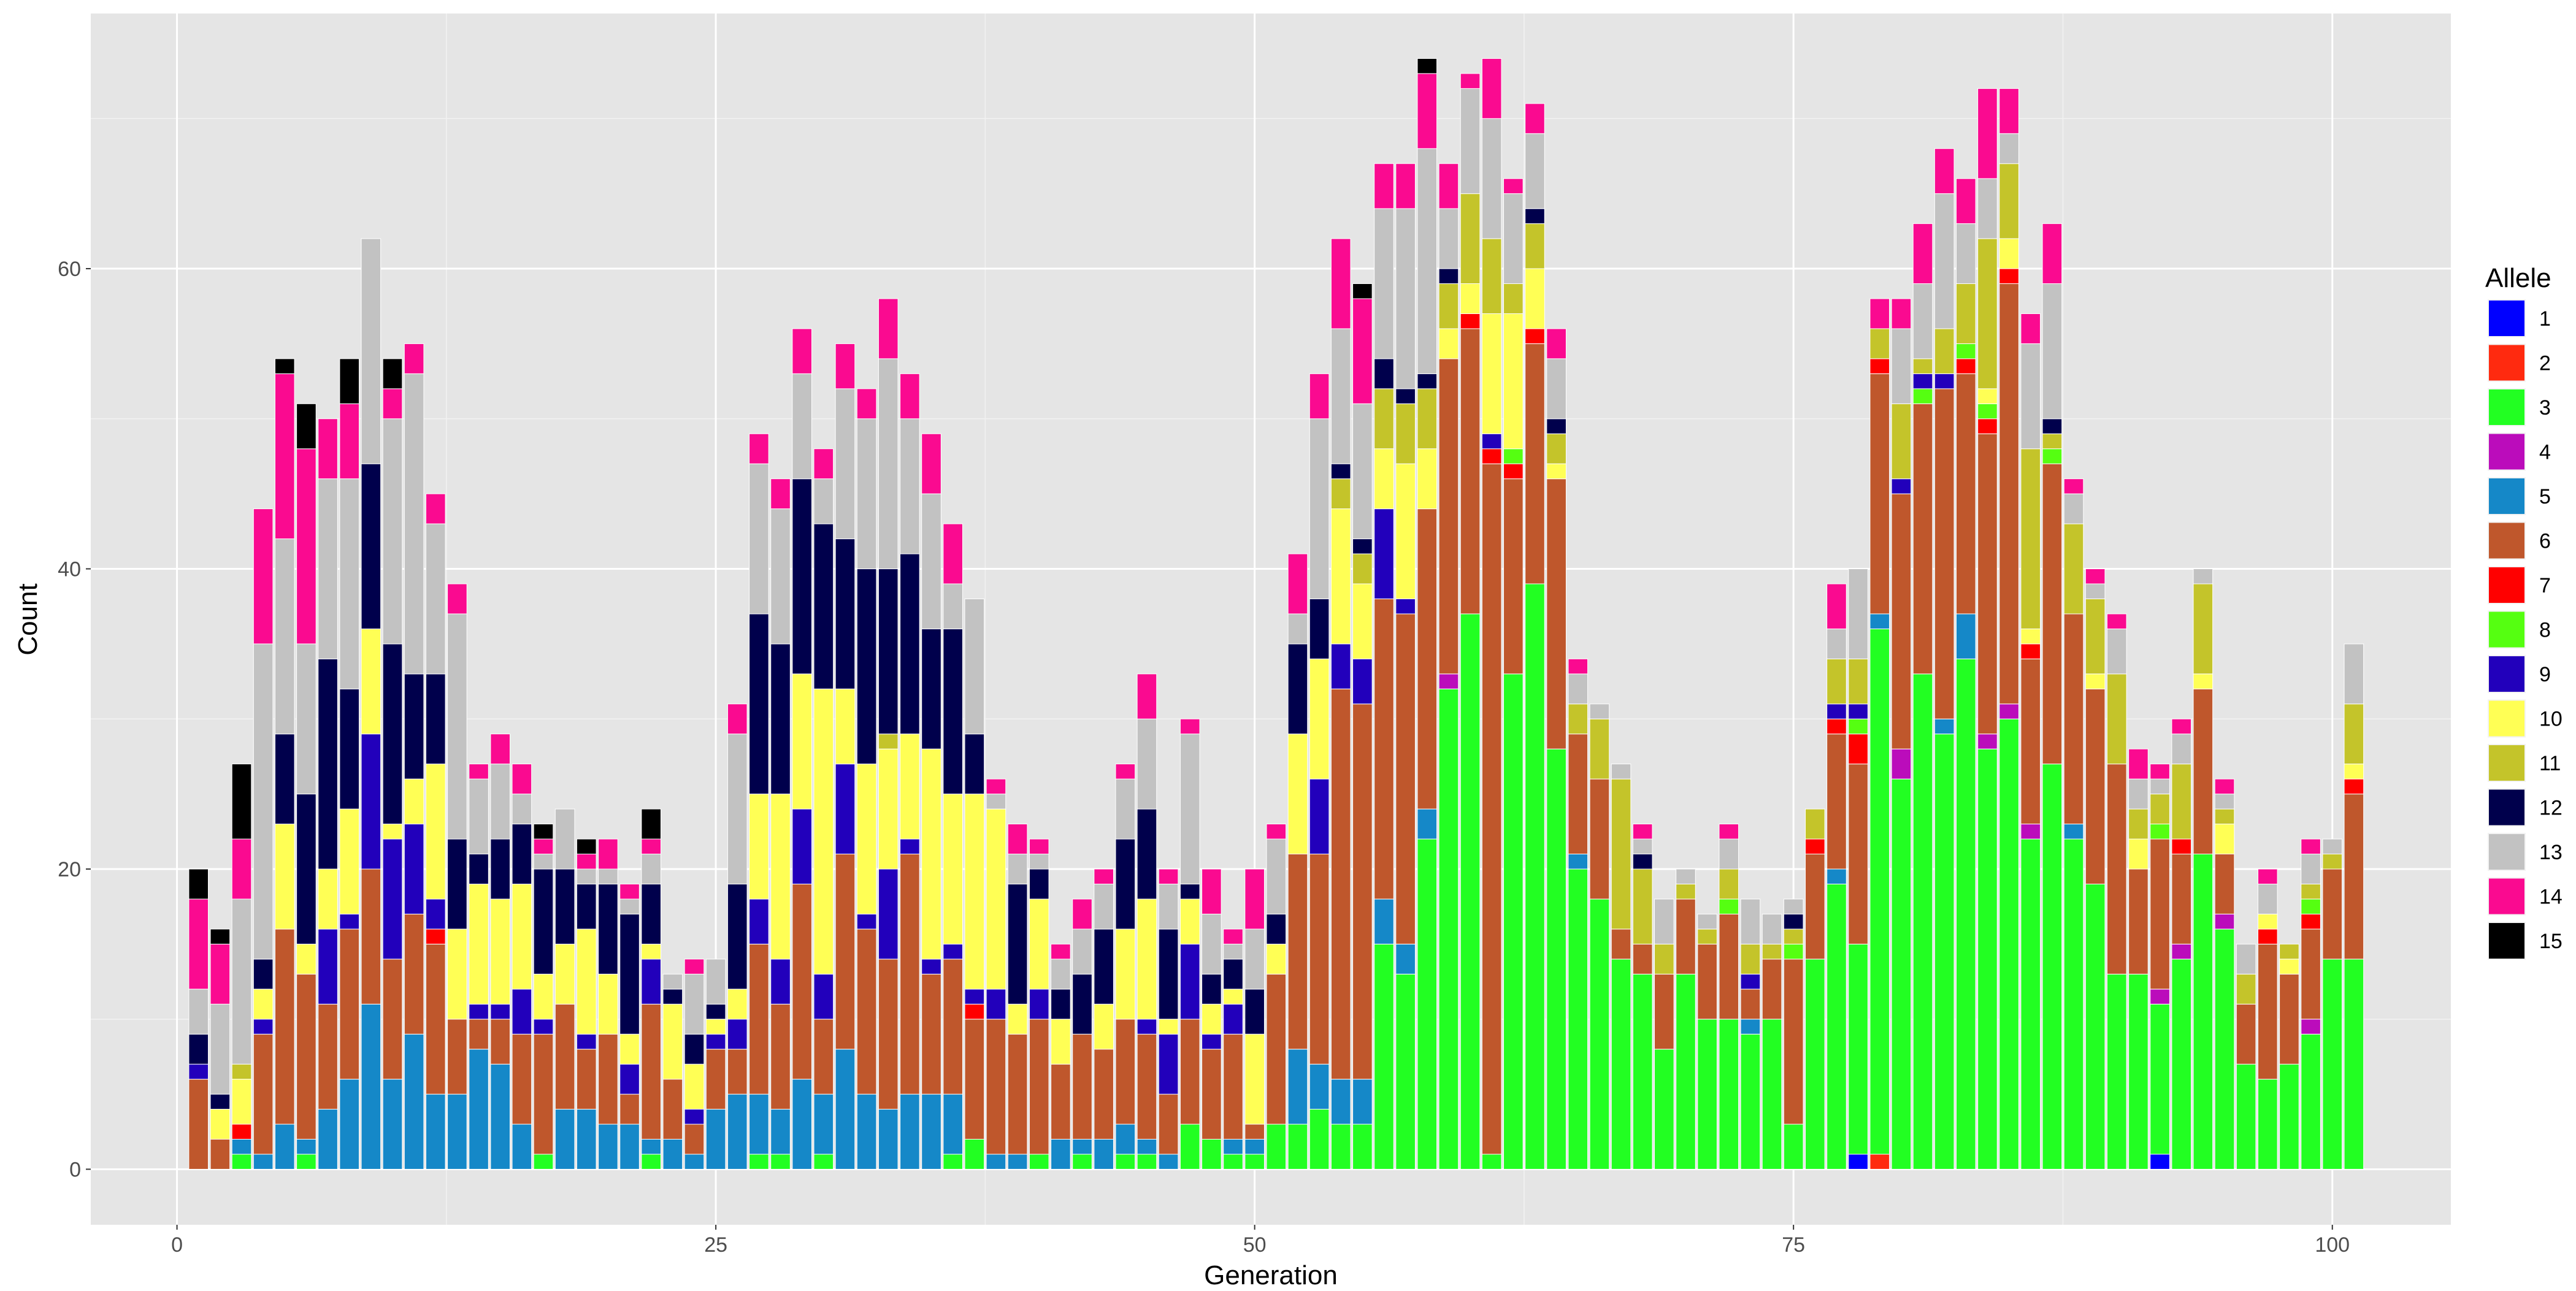 The height and width of the screenshot is (1291, 2576). Describe the element at coordinates (2332, 1245) in the screenshot. I see `x-tick-label: 100` at that location.